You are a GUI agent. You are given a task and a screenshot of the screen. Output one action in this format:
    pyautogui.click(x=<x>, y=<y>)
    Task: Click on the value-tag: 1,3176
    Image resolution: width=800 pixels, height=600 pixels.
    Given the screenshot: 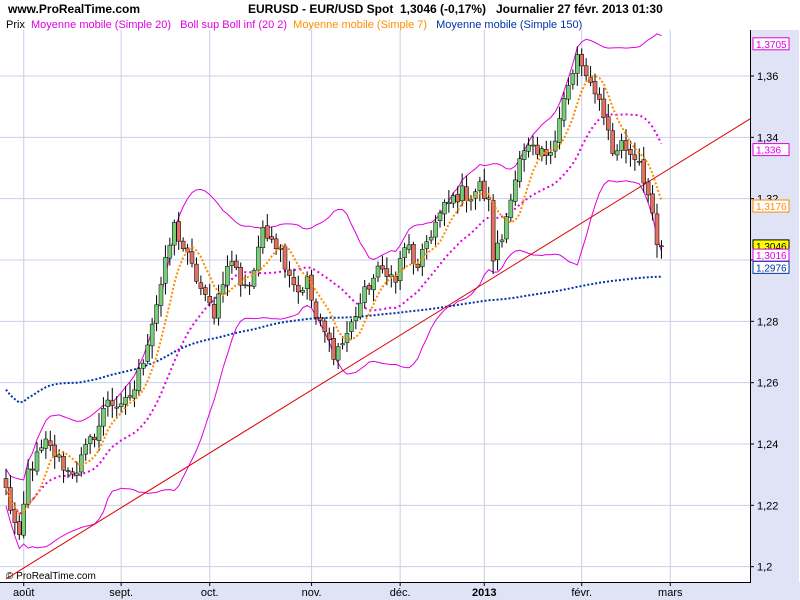 What is the action you would take?
    pyautogui.click(x=771, y=206)
    